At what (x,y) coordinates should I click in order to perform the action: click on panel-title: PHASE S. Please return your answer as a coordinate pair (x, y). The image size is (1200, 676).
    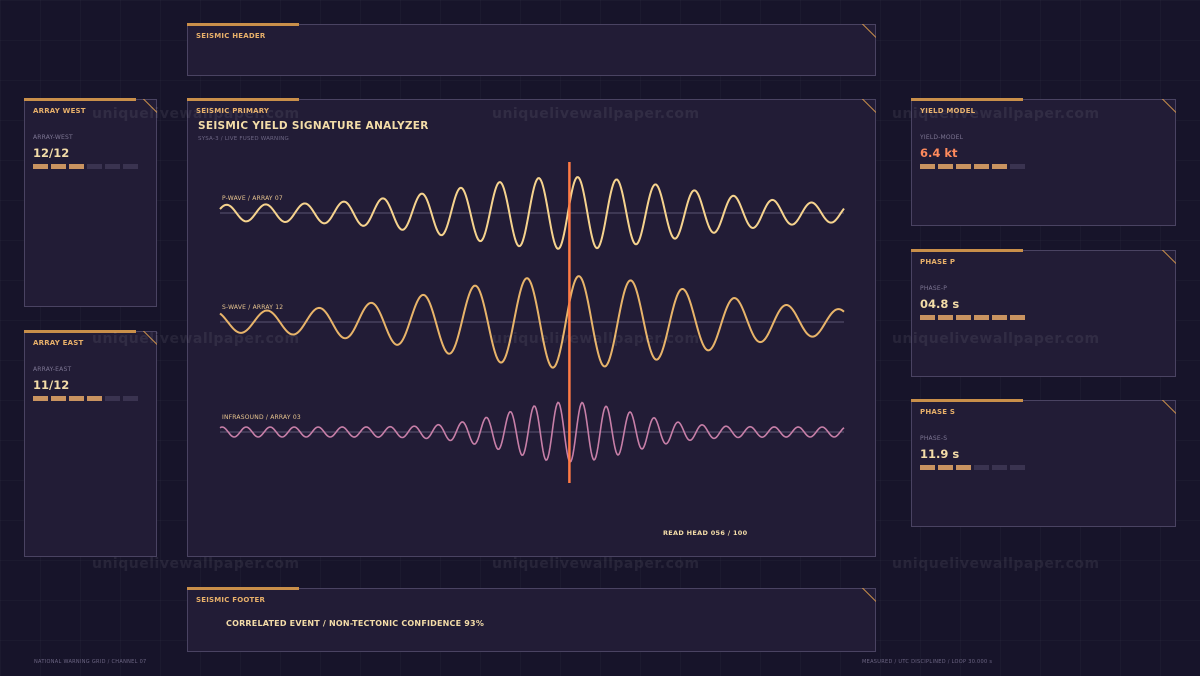
    Looking at the image, I should click on (938, 412).